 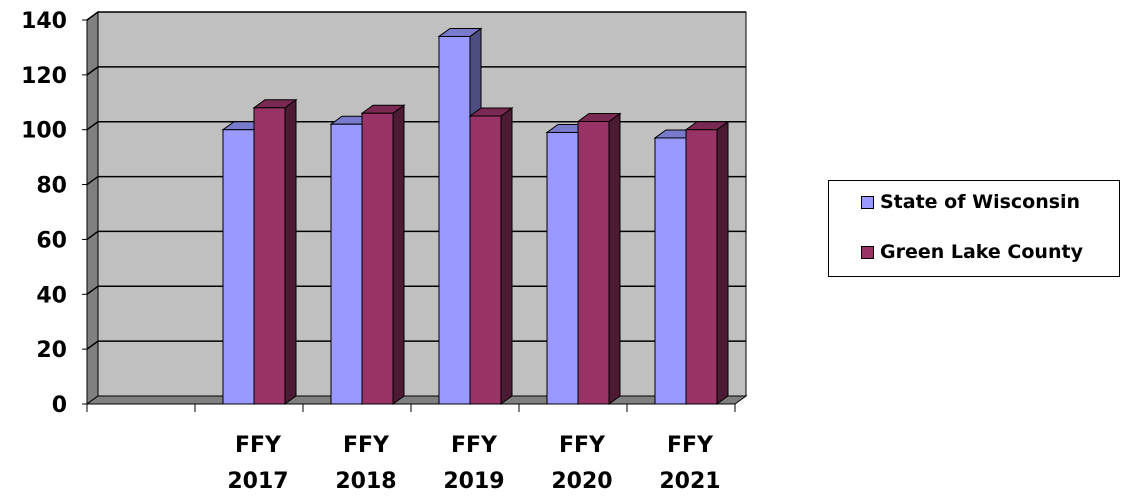 What do you see at coordinates (44, 21) in the screenshot?
I see `y-tick-label: 140` at bounding box center [44, 21].